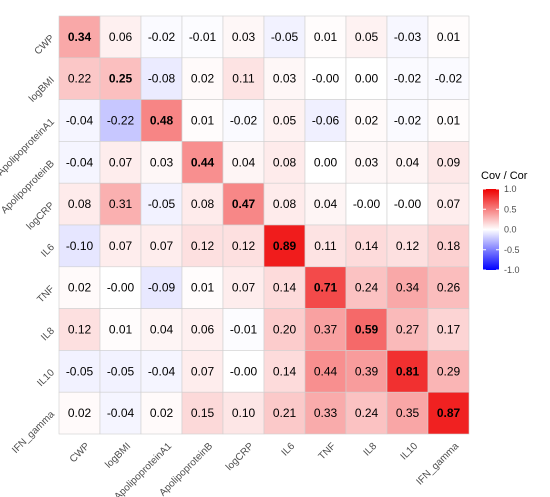 This screenshot has height=497, width=550. Describe the element at coordinates (448, 37) in the screenshot. I see `heatmap-cell-CWP-IFN_gamma` at that location.